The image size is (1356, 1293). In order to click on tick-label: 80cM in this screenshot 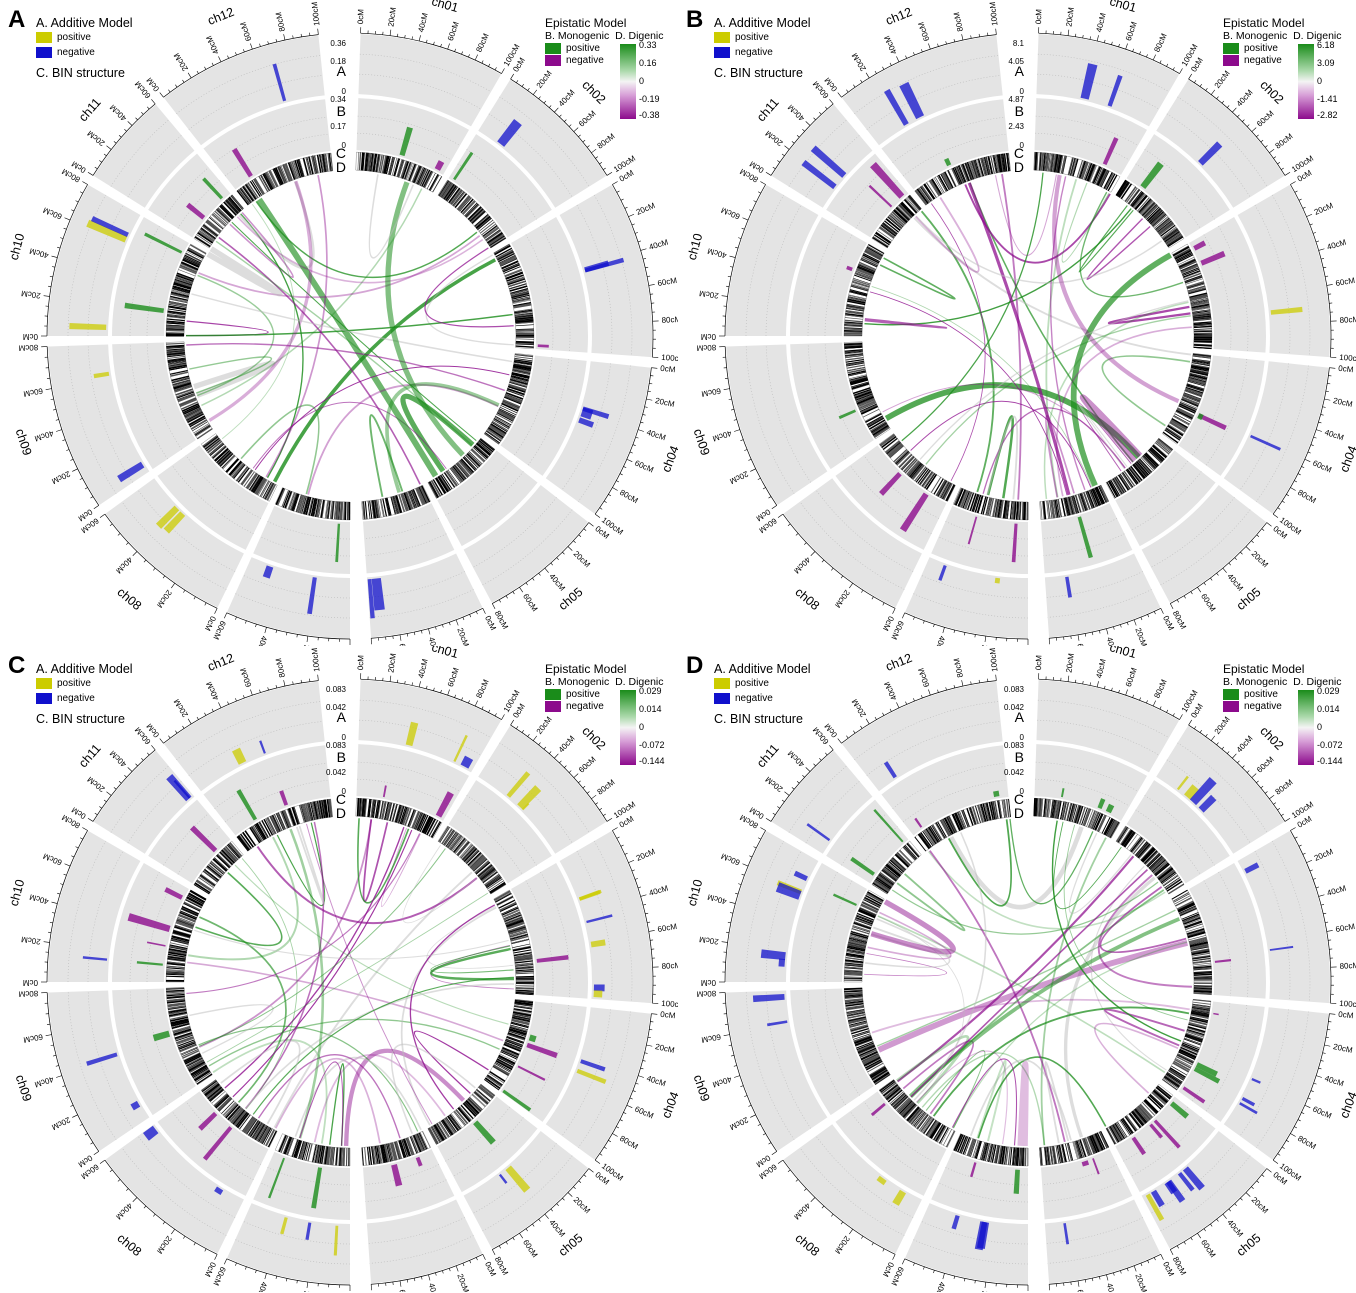, I will do `click(606, 140)`.